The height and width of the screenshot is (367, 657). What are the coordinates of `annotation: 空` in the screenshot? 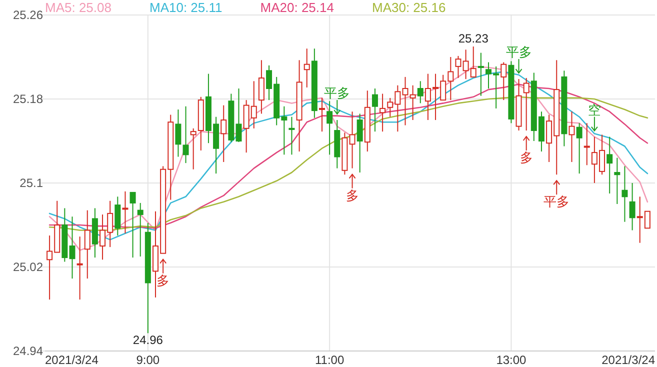 It's located at (594, 110).